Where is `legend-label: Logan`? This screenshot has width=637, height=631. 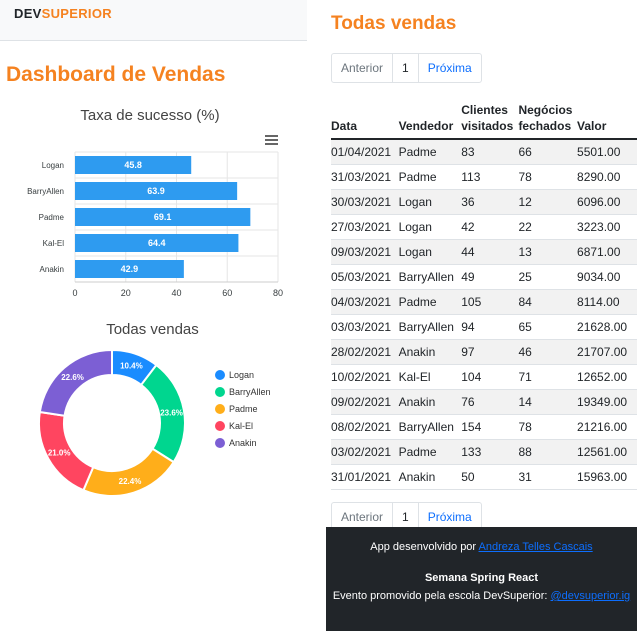 legend-label: Logan is located at coordinates (242, 374).